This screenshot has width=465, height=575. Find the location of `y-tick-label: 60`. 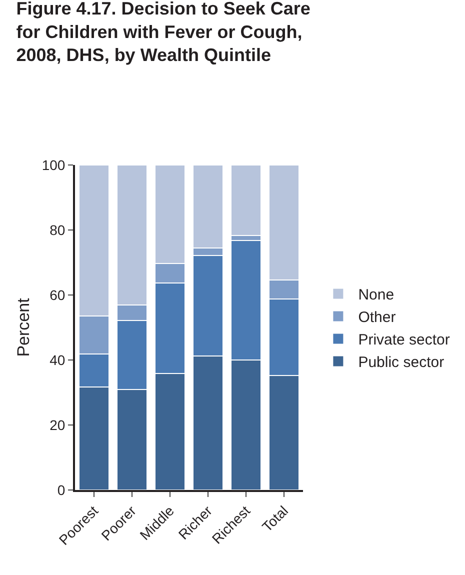

y-tick-label: 60 is located at coordinates (58, 294).